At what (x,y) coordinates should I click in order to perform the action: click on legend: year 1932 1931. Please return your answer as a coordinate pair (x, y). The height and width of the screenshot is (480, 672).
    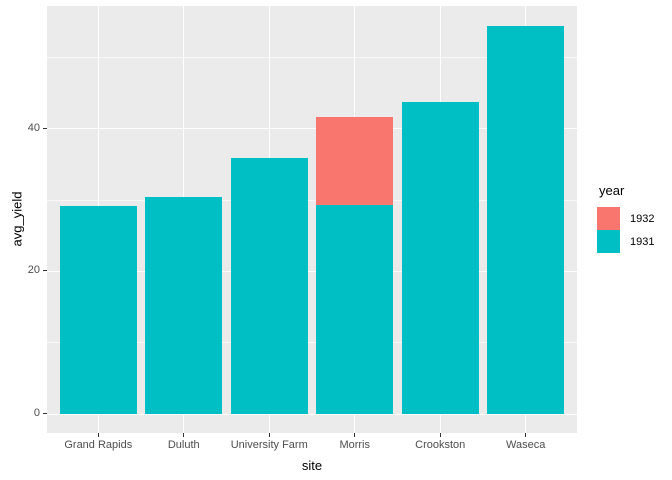
    Looking at the image, I should click on (625, 218).